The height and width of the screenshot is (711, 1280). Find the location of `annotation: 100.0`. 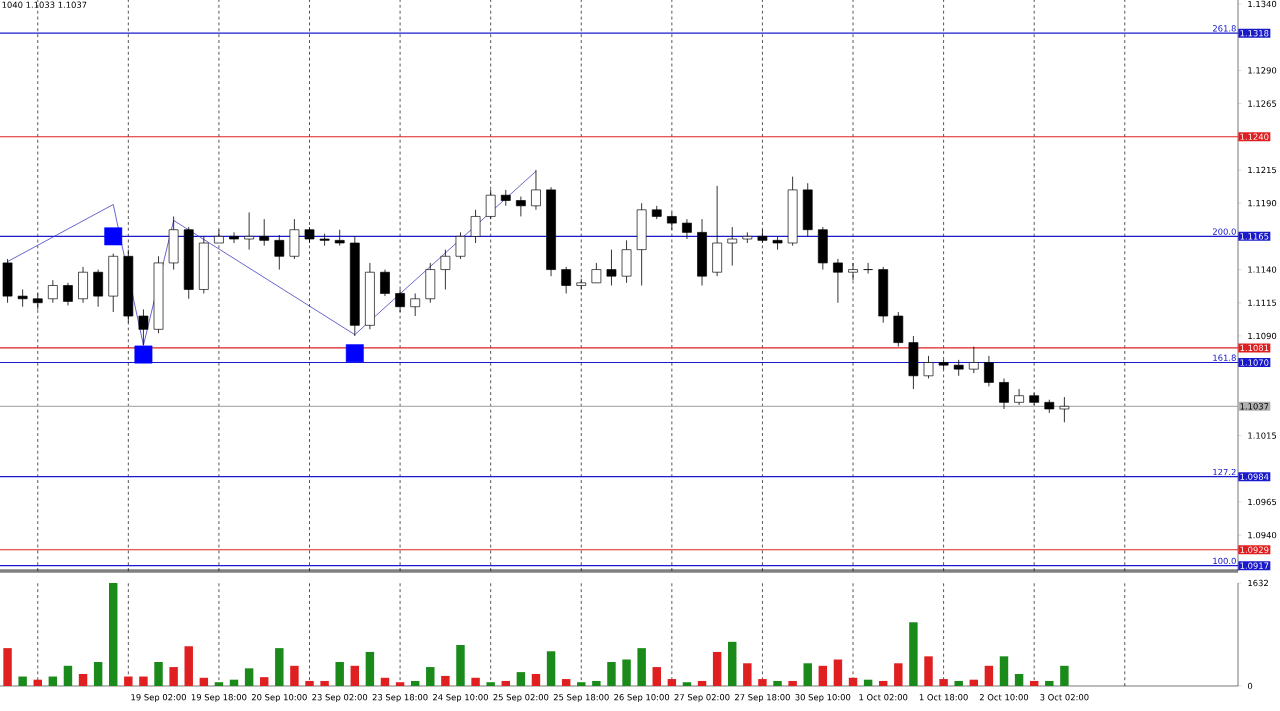

annotation: 100.0 is located at coordinates (1224, 561).